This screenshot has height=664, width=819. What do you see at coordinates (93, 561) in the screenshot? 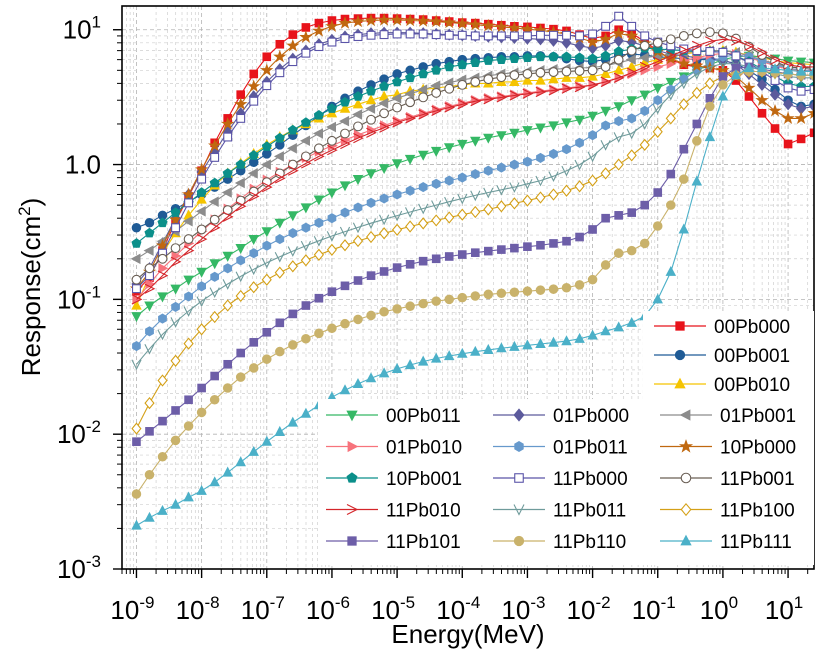
I see `y-tick-exponent: -3` at bounding box center [93, 561].